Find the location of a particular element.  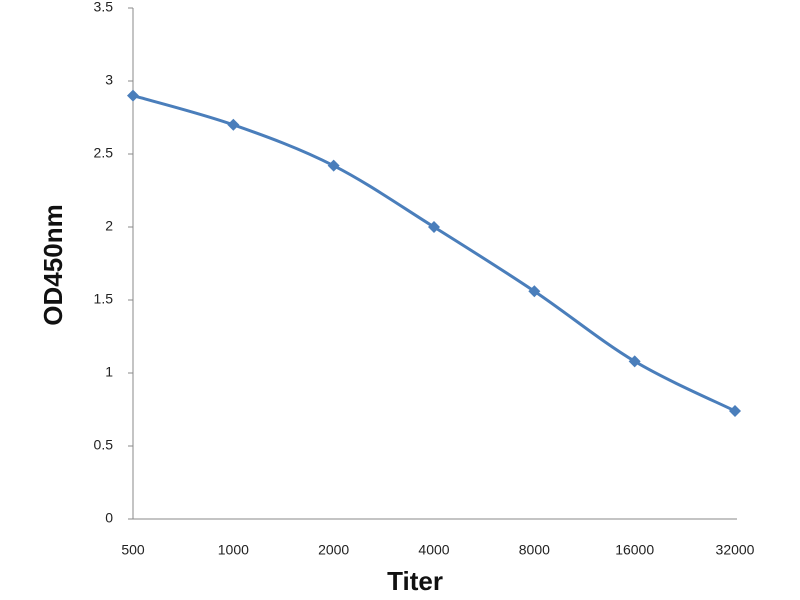

y-tick-label: 1.5 is located at coordinates (104, 299).